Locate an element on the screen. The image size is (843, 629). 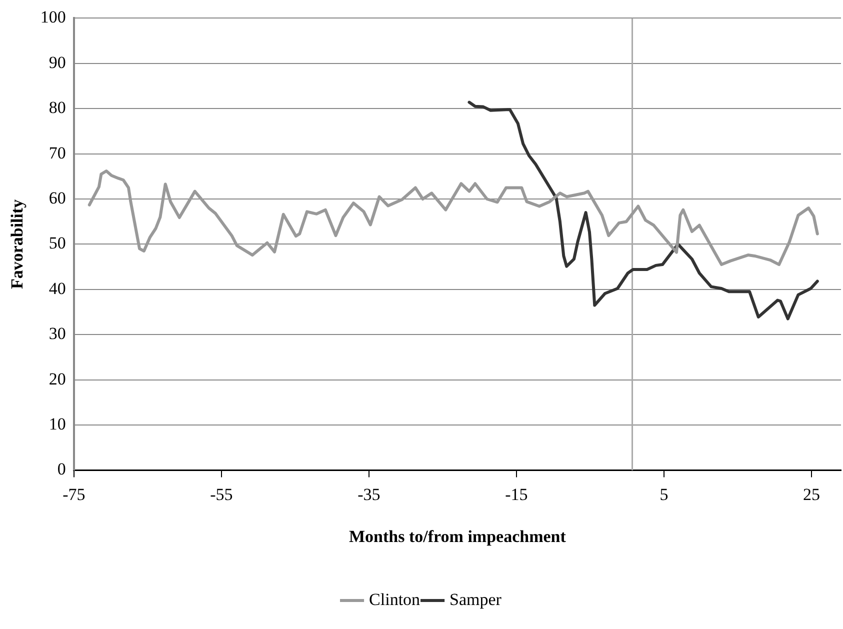
y-tick-label: 70 is located at coordinates (57, 152).